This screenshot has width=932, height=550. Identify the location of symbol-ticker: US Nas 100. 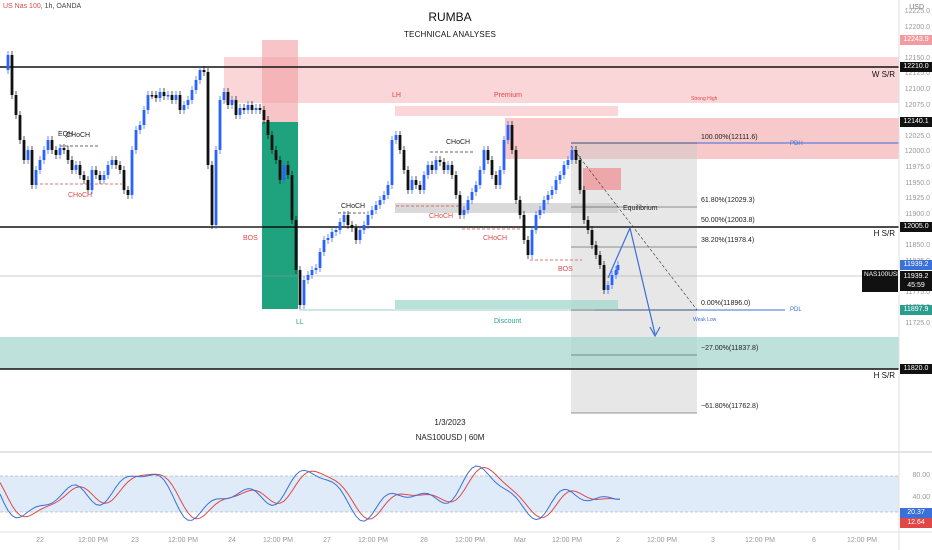
(22, 6).